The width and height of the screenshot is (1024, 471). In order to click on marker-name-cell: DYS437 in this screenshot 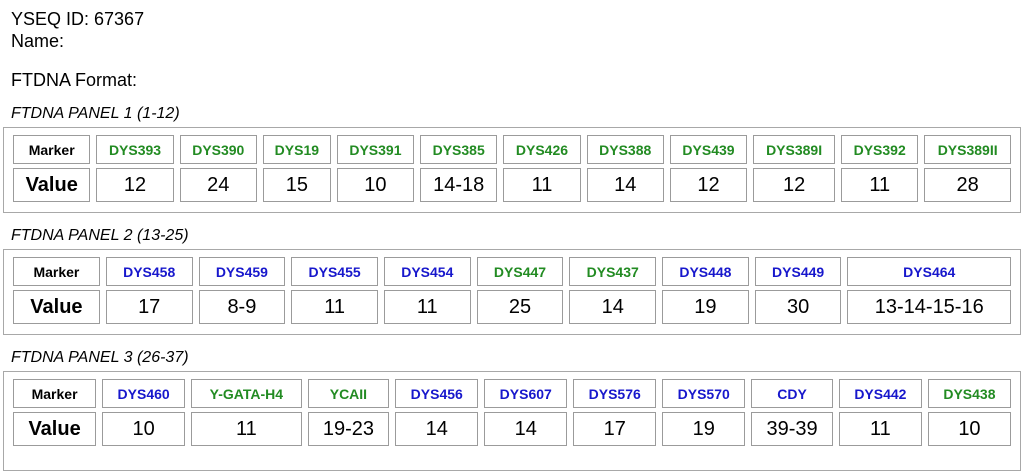, I will do `click(613, 271)`.